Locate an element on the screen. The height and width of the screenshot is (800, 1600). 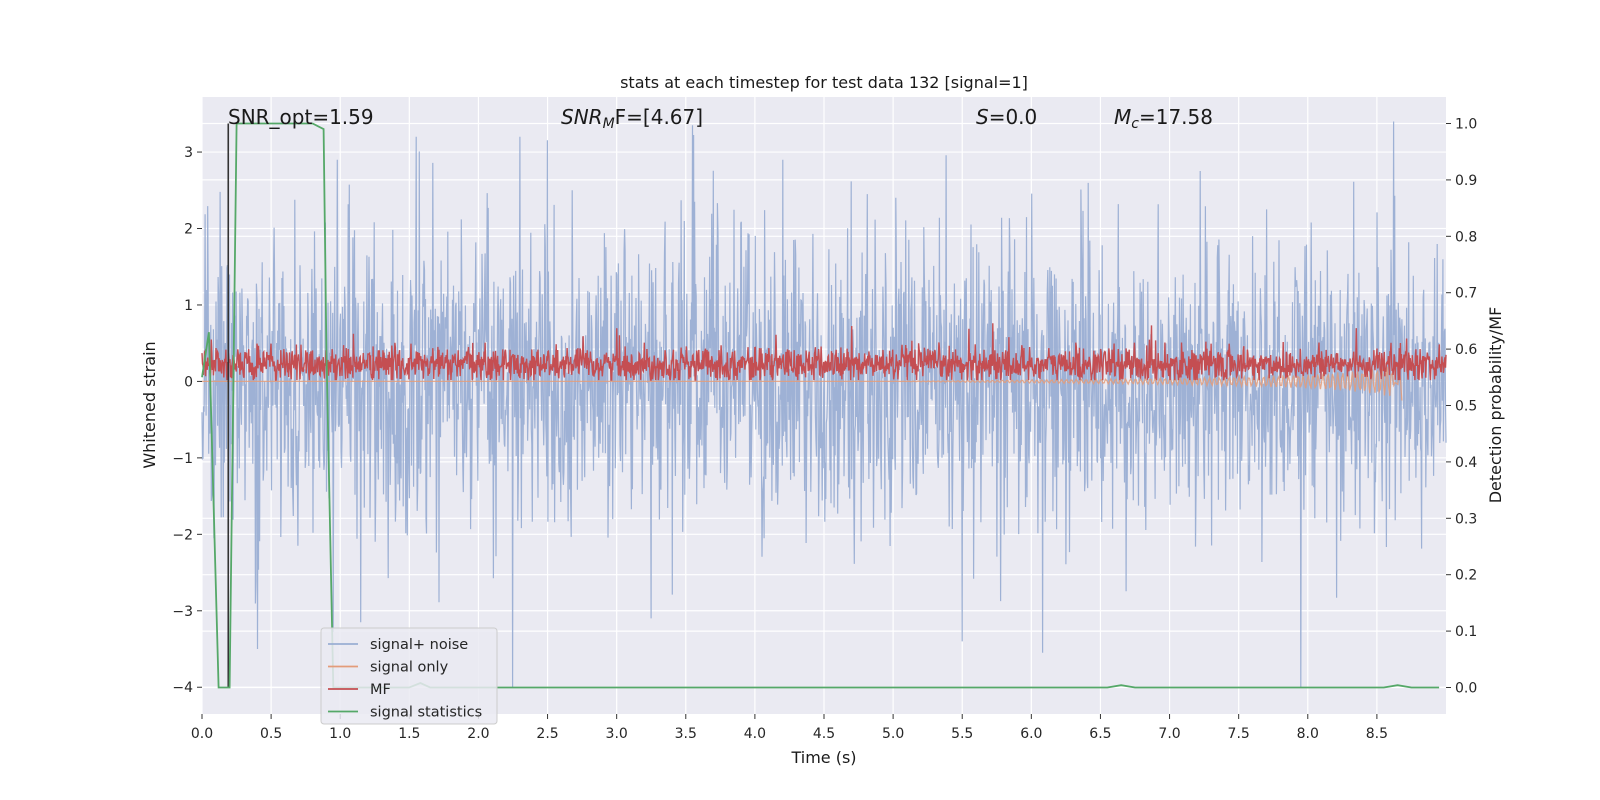
series-mf-line is located at coordinates (824, 352).